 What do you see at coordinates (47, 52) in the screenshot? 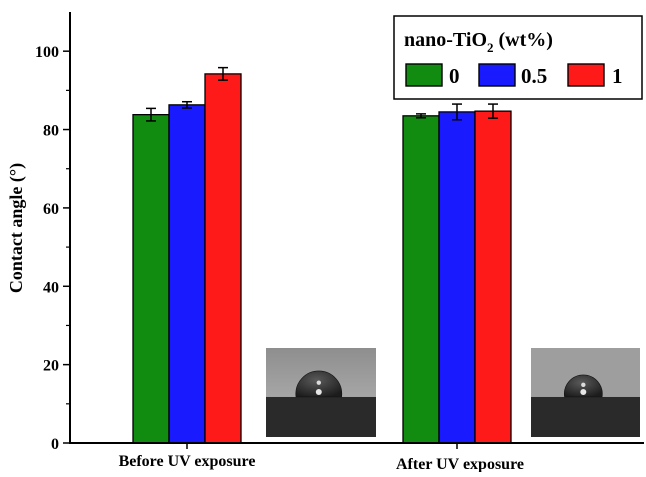
I see `y-tick-label-100: 100` at bounding box center [47, 52].